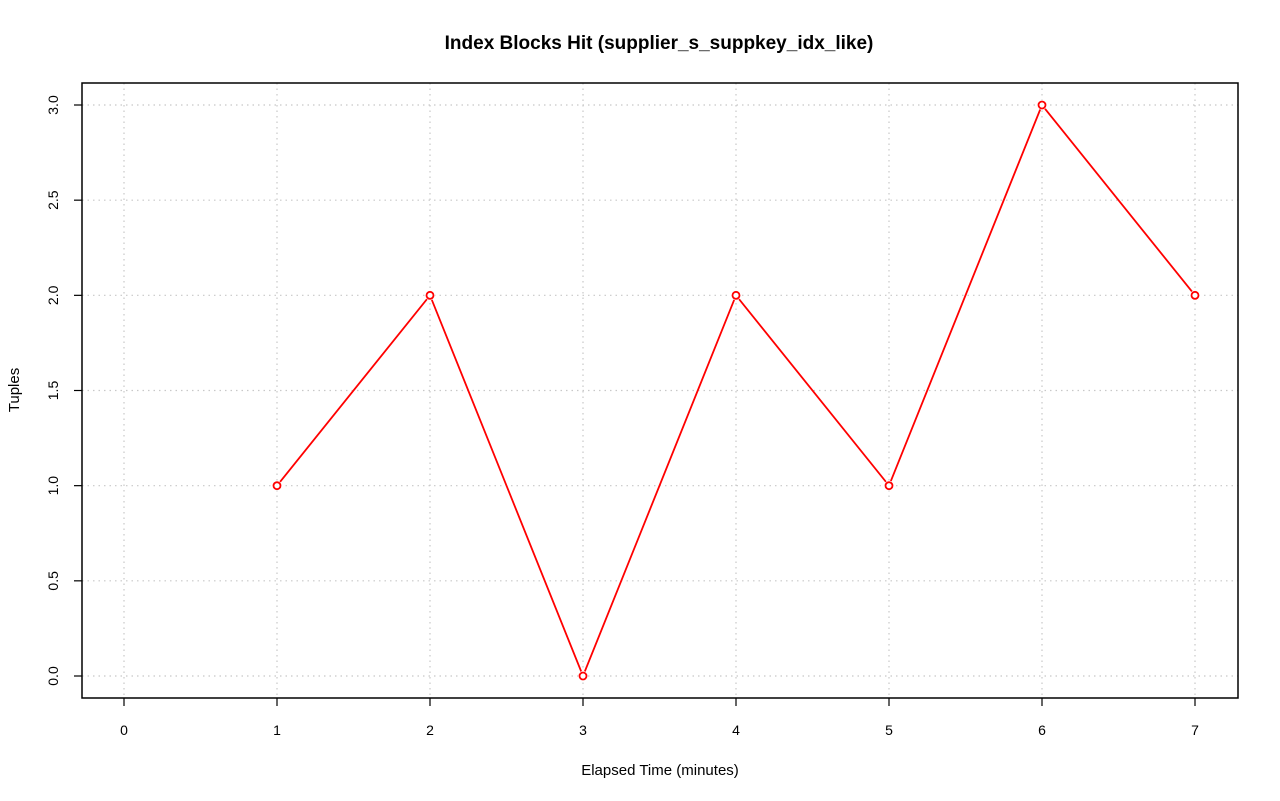 This screenshot has height=801, width=1280. I want to click on y-tick-label: 0.0, so click(53, 676).